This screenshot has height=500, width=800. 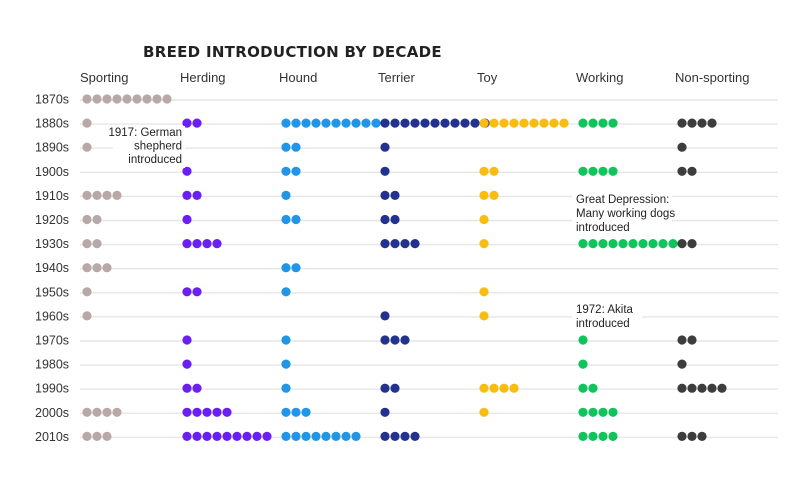 What do you see at coordinates (286, 292) in the screenshot?
I see `dot-hound-1950s` at bounding box center [286, 292].